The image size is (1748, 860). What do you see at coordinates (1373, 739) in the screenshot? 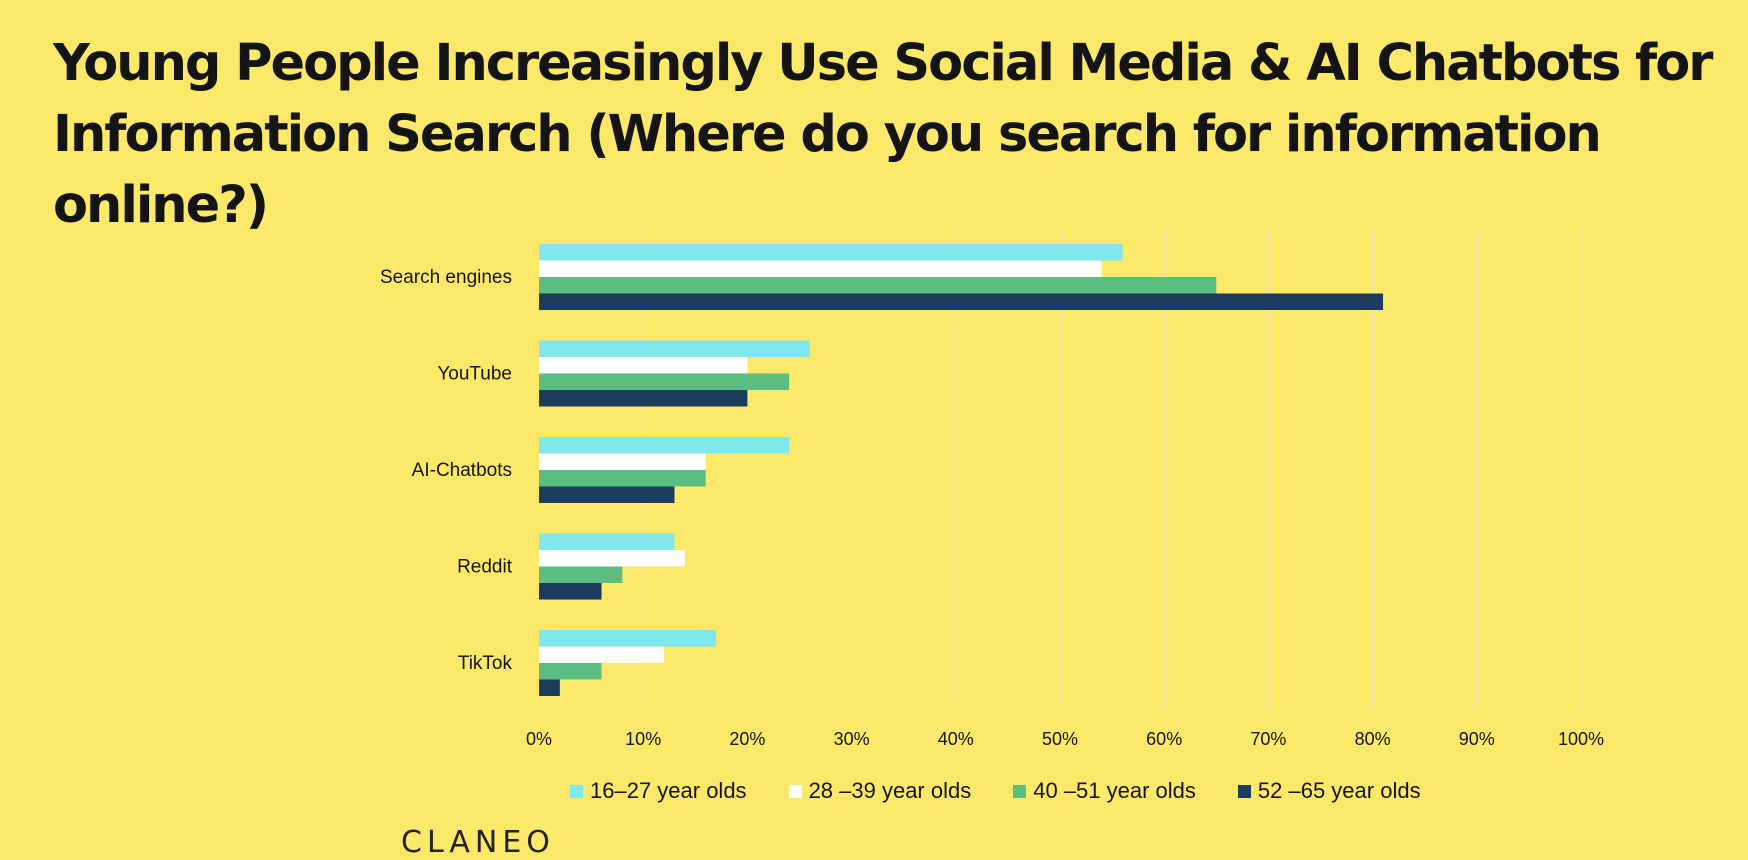
I see `x-tick-label: 80%` at bounding box center [1373, 739].